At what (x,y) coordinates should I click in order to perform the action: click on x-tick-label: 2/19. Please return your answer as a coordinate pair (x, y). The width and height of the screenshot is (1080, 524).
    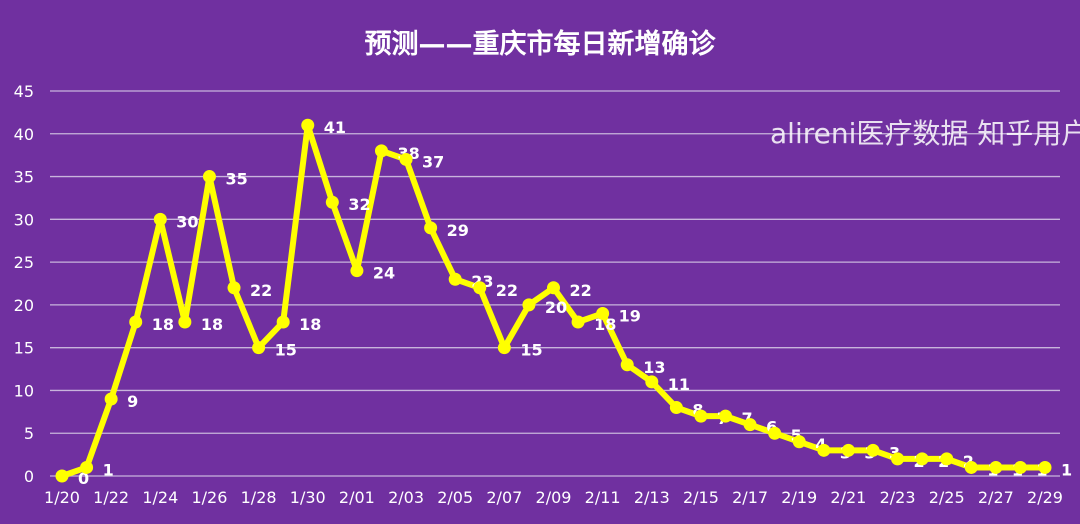
    Looking at the image, I should click on (799, 497).